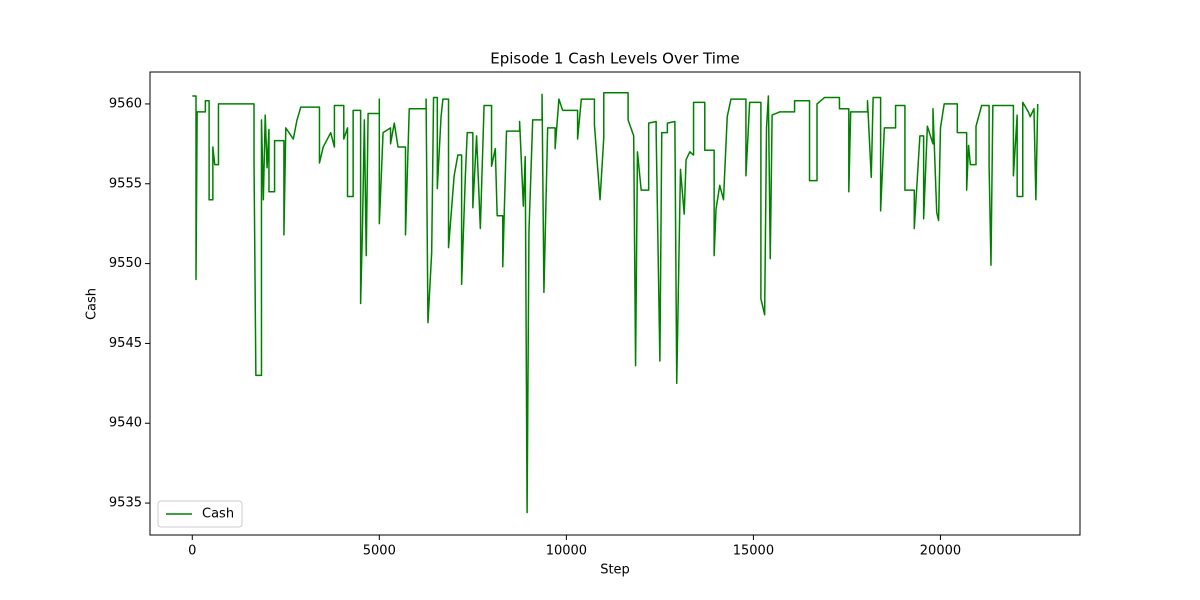  What do you see at coordinates (566, 551) in the screenshot?
I see `x-tick-label: 10000` at bounding box center [566, 551].